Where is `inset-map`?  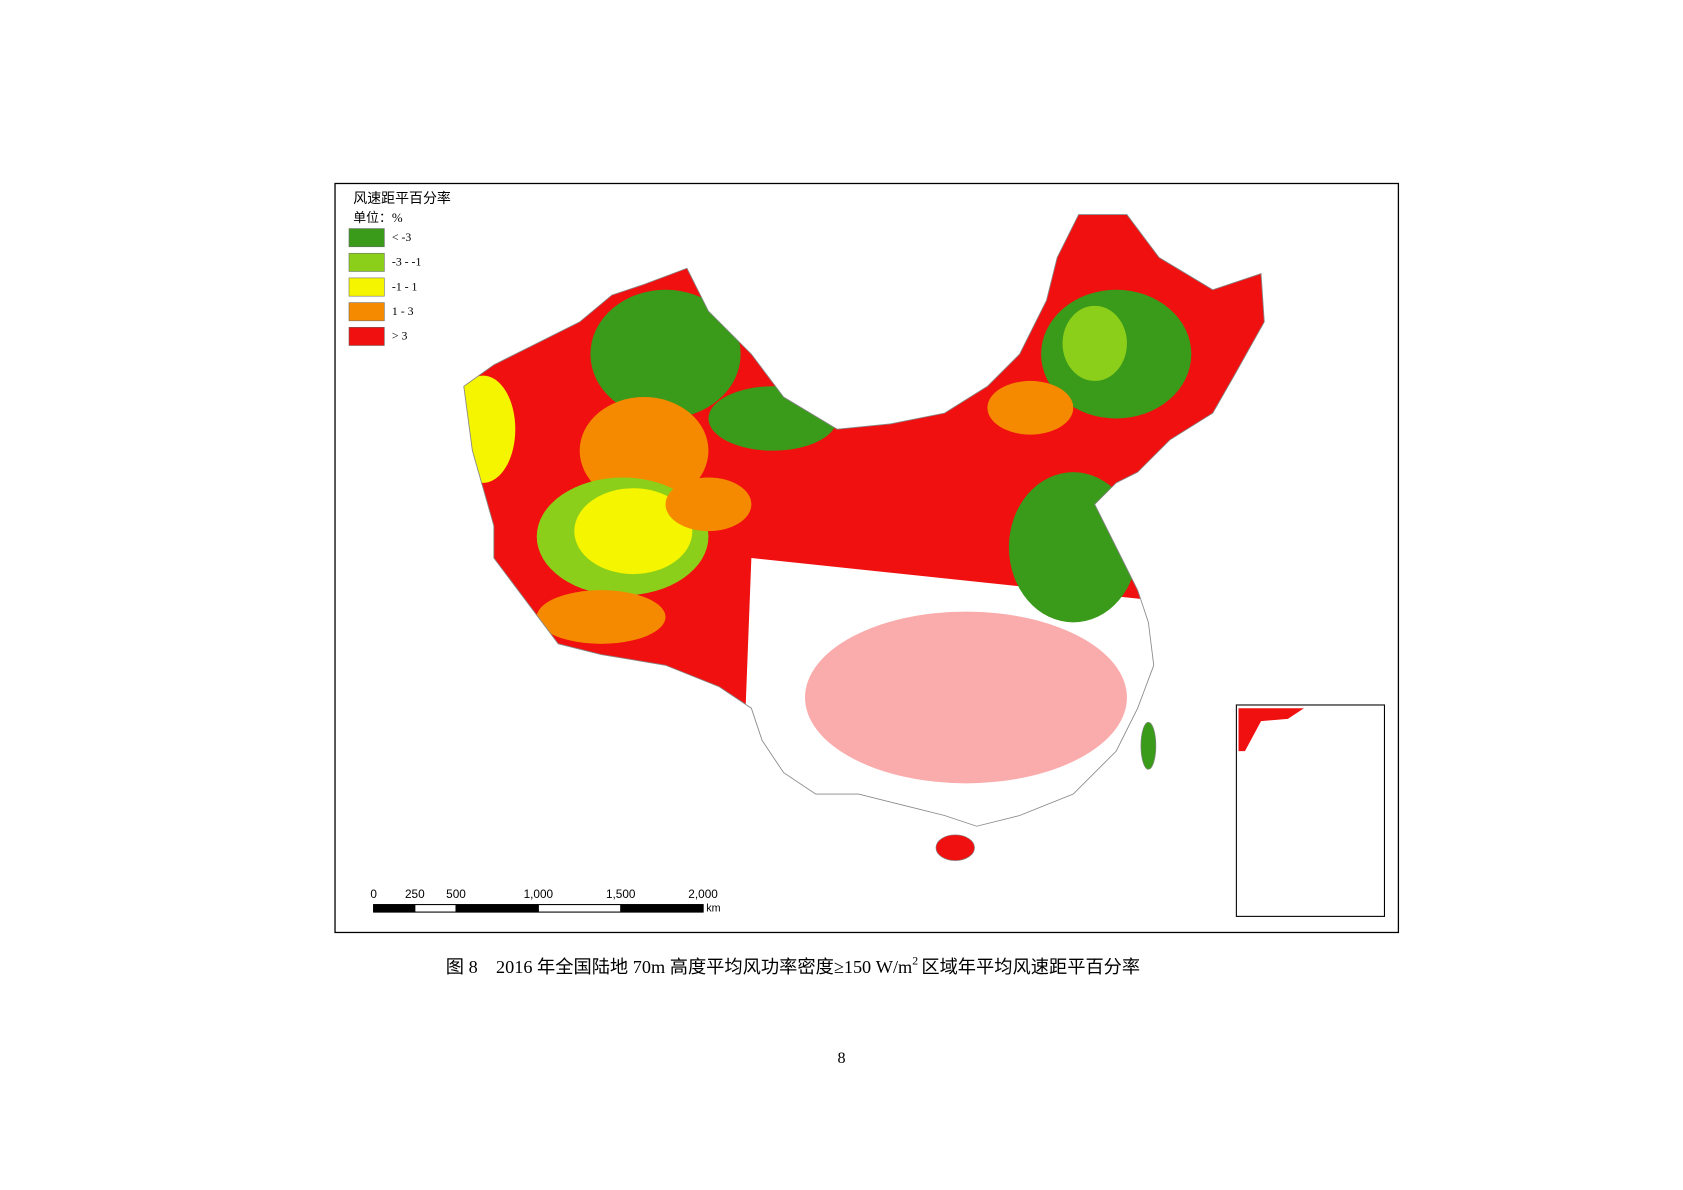 inset-map is located at coordinates (1310, 810).